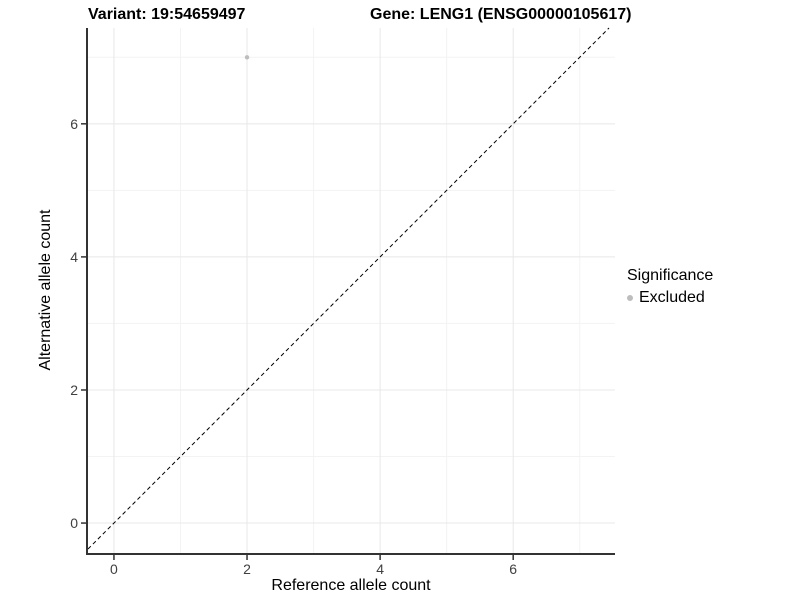 This screenshot has width=800, height=600. Describe the element at coordinates (380, 569) in the screenshot. I see `x-tick-label: 4` at that location.